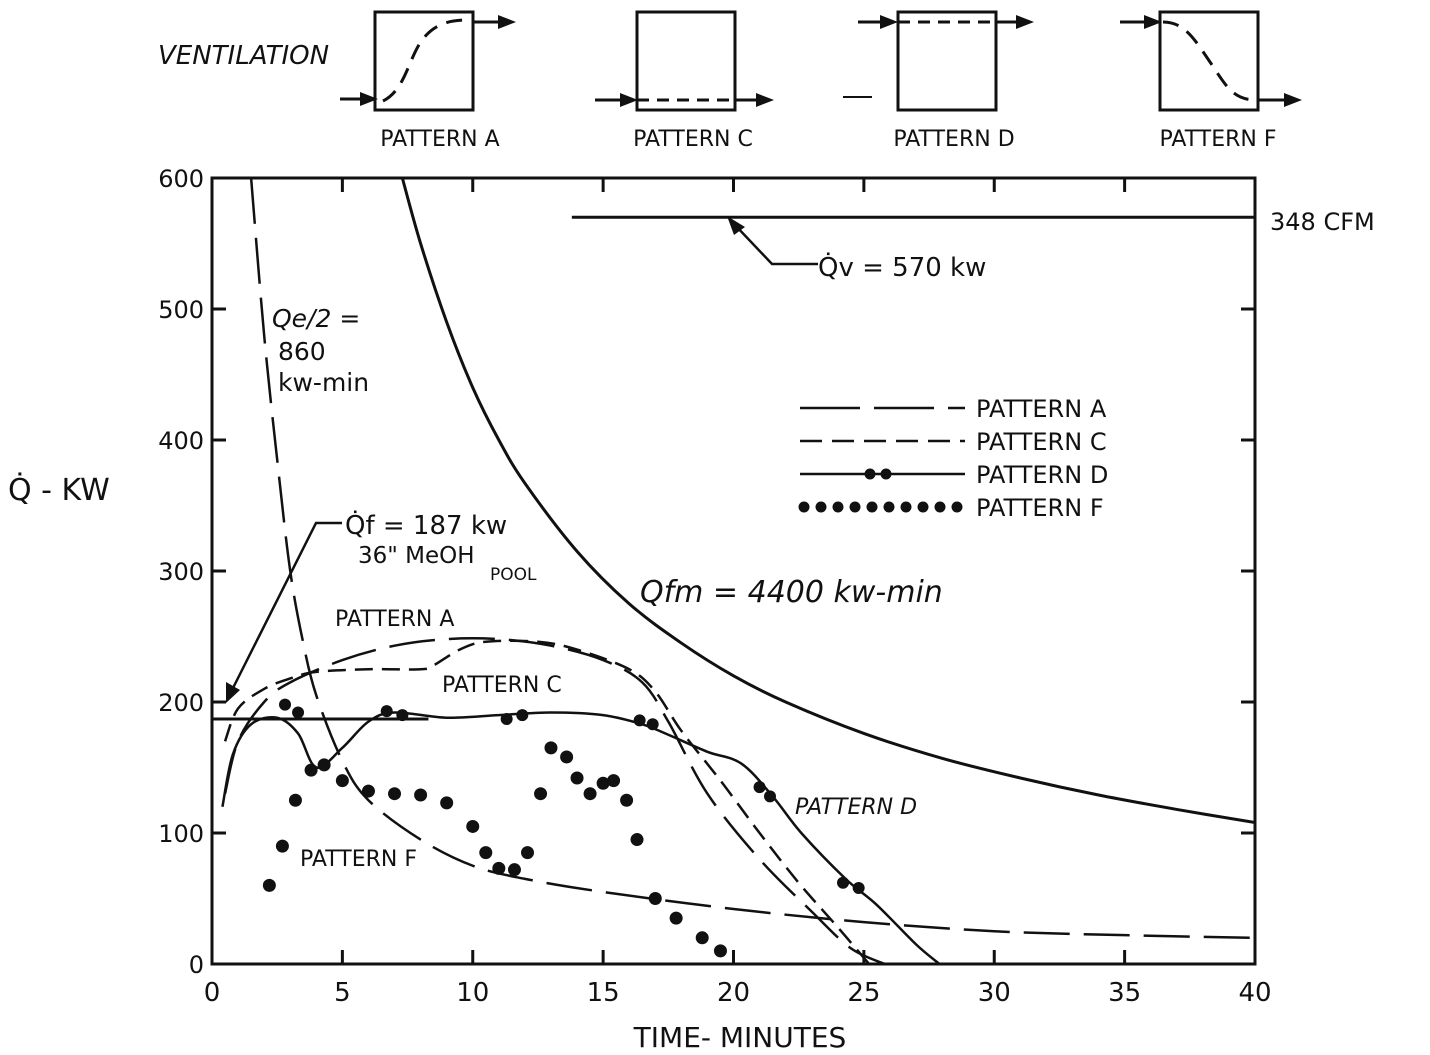 The width and height of the screenshot is (1430, 1055). What do you see at coordinates (181, 834) in the screenshot?
I see `y-tick-label: 100` at bounding box center [181, 834].